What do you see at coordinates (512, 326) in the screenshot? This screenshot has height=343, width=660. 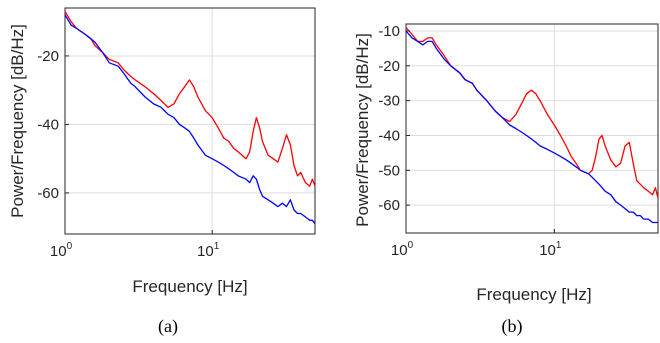 I see `caption-b: (b)` at bounding box center [512, 326].